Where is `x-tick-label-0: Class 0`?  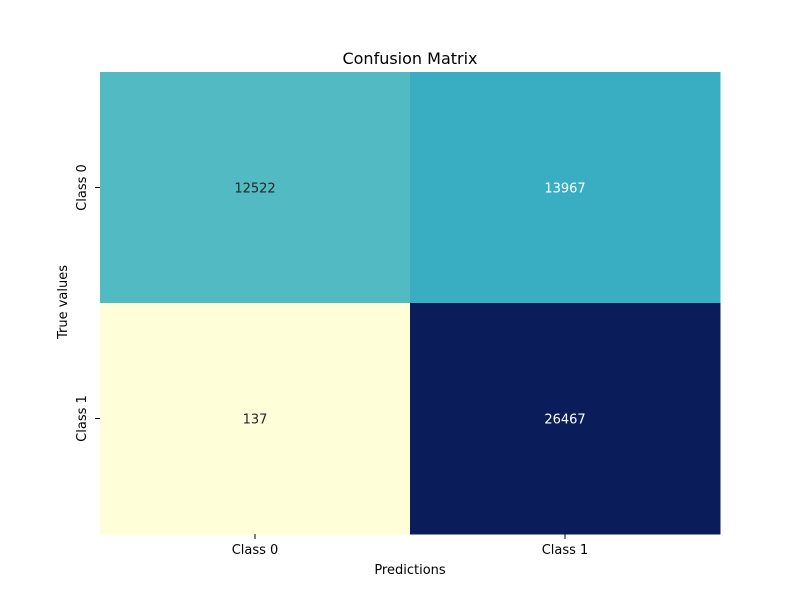
x-tick-label-0: Class 0 is located at coordinates (255, 550).